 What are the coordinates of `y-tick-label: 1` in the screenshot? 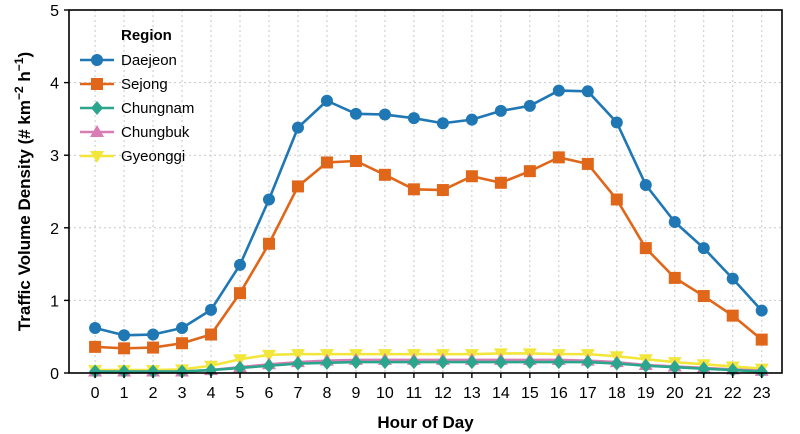 It's located at (54, 301).